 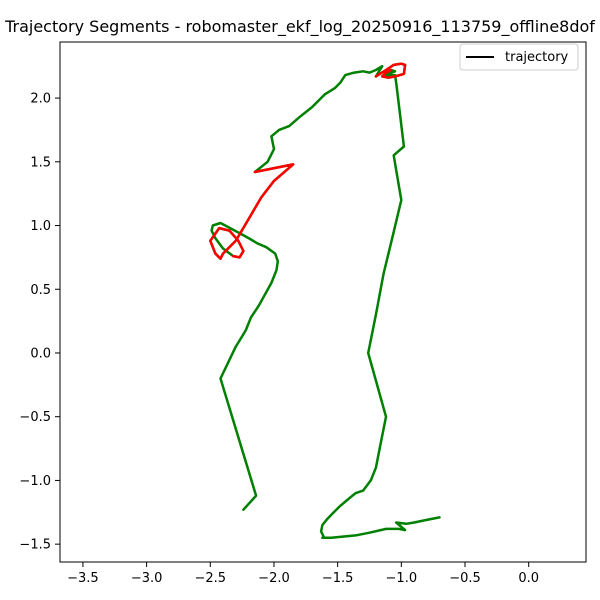 What do you see at coordinates (338, 578) in the screenshot?
I see `x-tick-label: −1.5` at bounding box center [338, 578].